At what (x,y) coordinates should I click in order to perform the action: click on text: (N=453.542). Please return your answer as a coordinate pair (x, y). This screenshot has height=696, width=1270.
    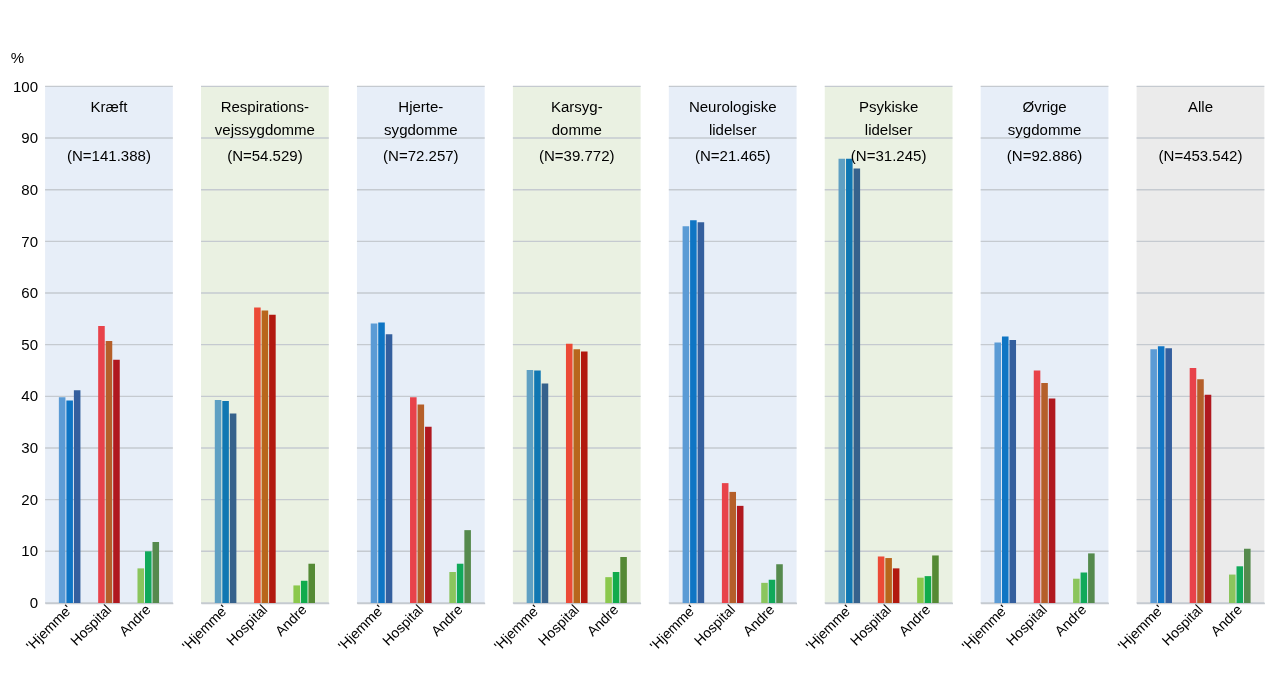
    Looking at the image, I should click on (1200, 156).